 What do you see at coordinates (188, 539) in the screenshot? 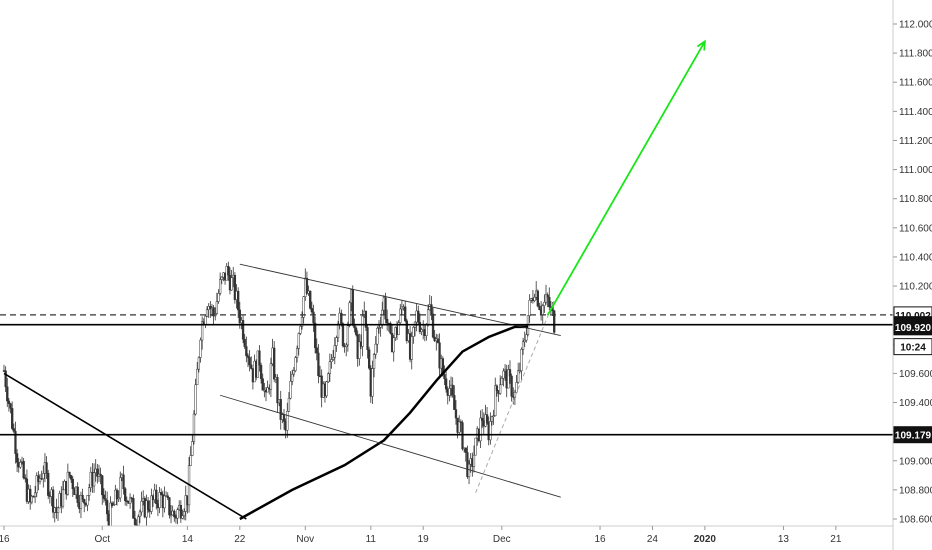
I see `x-tick-label: 14` at bounding box center [188, 539].